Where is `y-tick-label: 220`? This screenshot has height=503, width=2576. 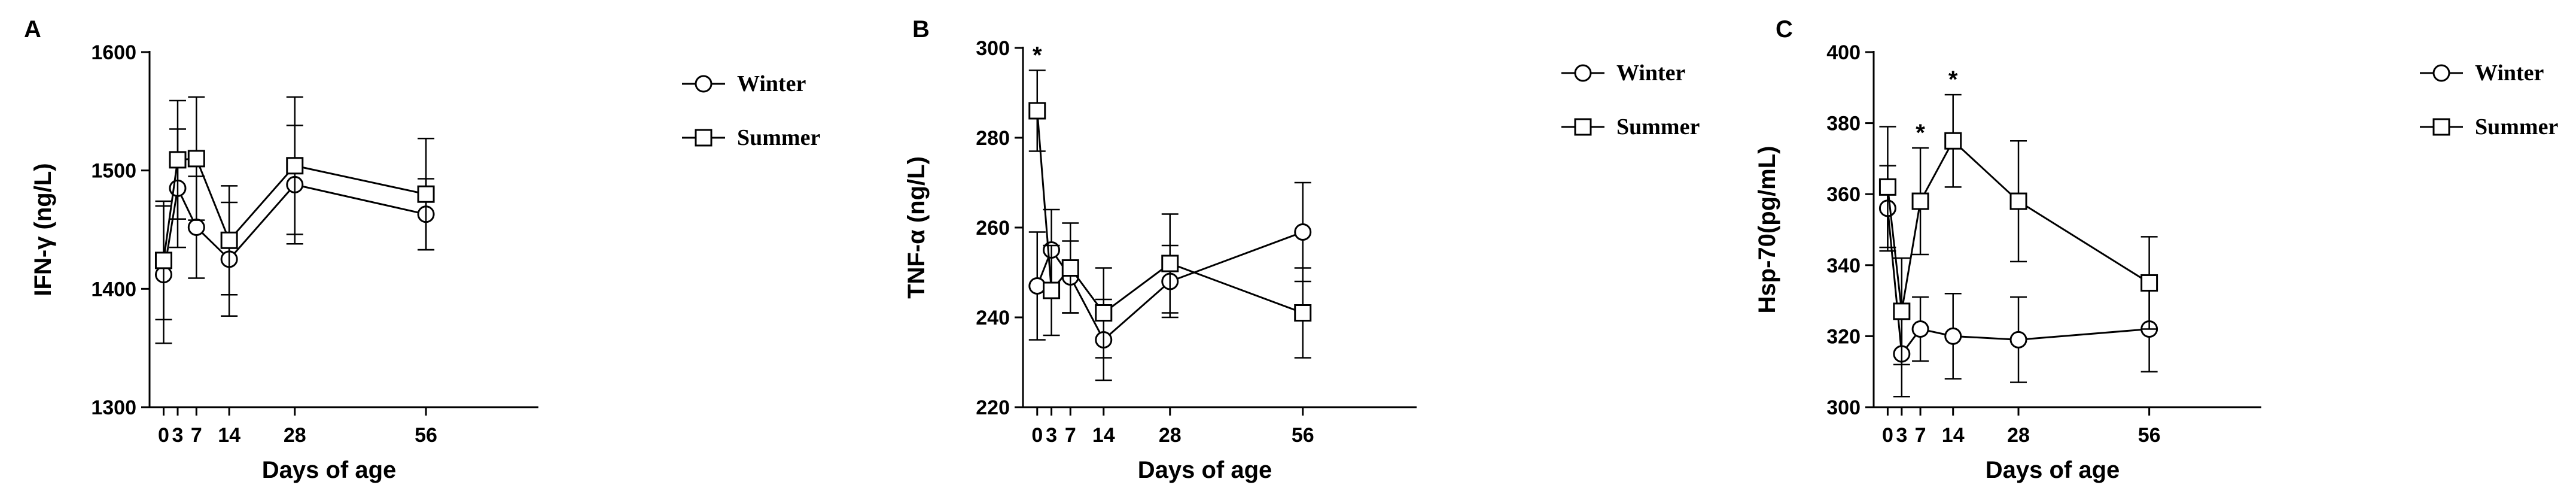 y-tick-label: 220 is located at coordinates (993, 407).